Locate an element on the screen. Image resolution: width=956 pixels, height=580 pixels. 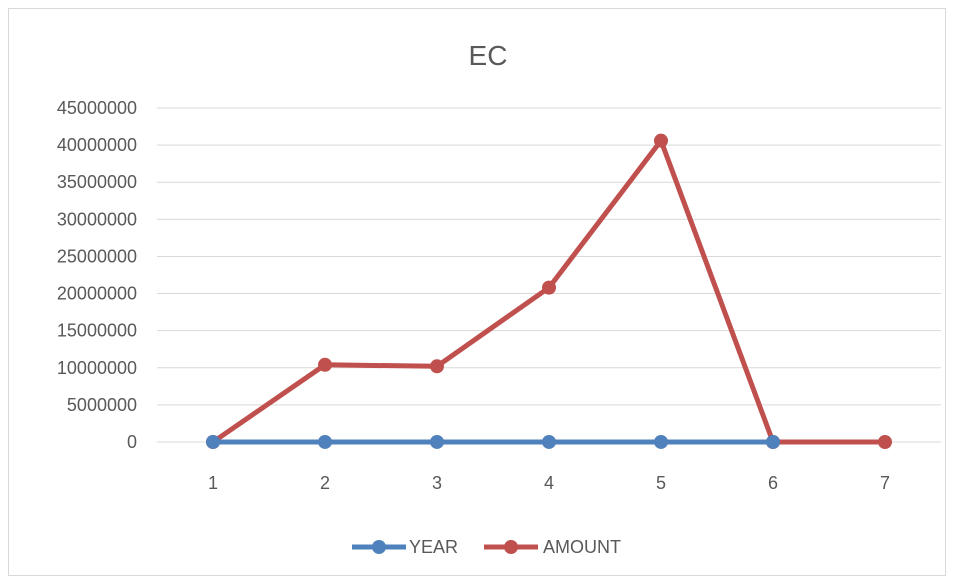
legend-item-amount: AMOUNT is located at coordinates (552, 547).